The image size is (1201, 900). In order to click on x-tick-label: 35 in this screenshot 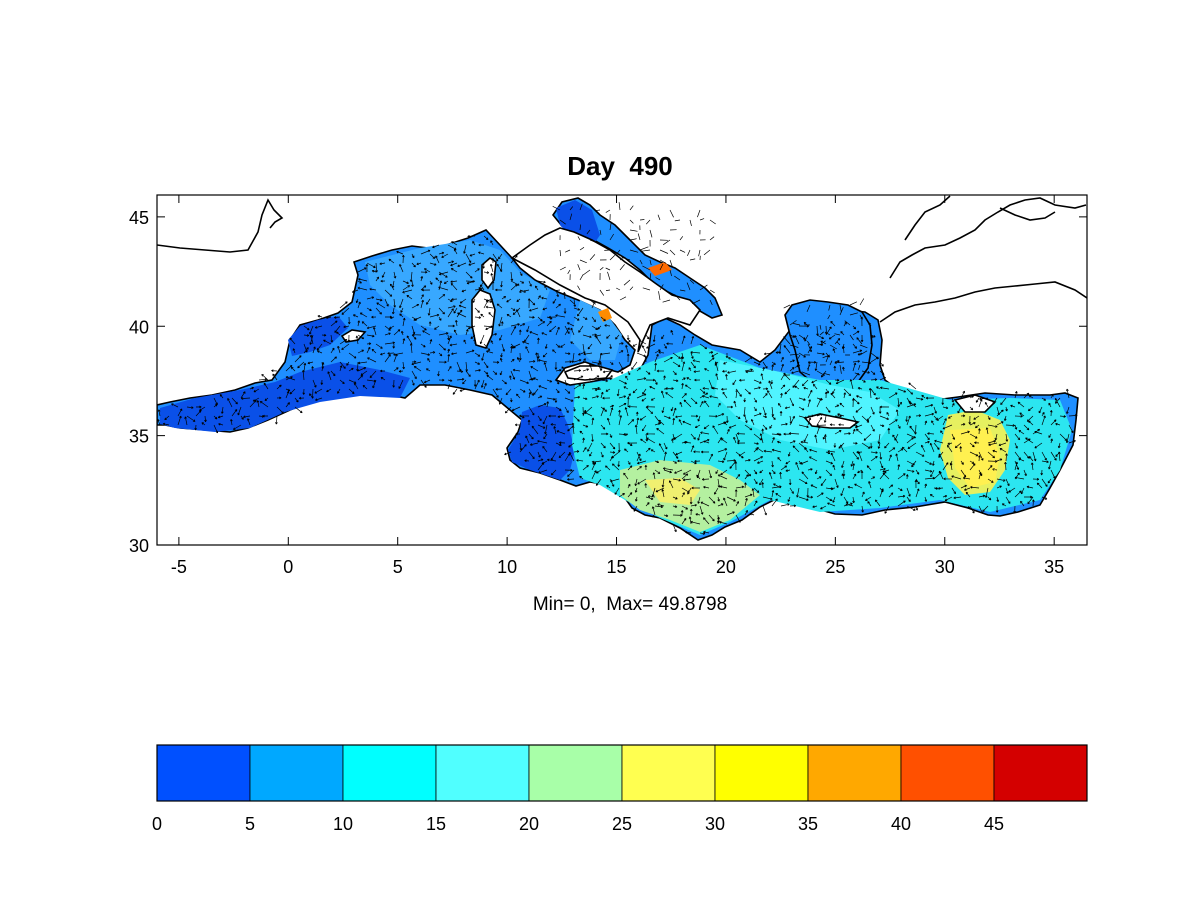, I will do `click(1054, 567)`.